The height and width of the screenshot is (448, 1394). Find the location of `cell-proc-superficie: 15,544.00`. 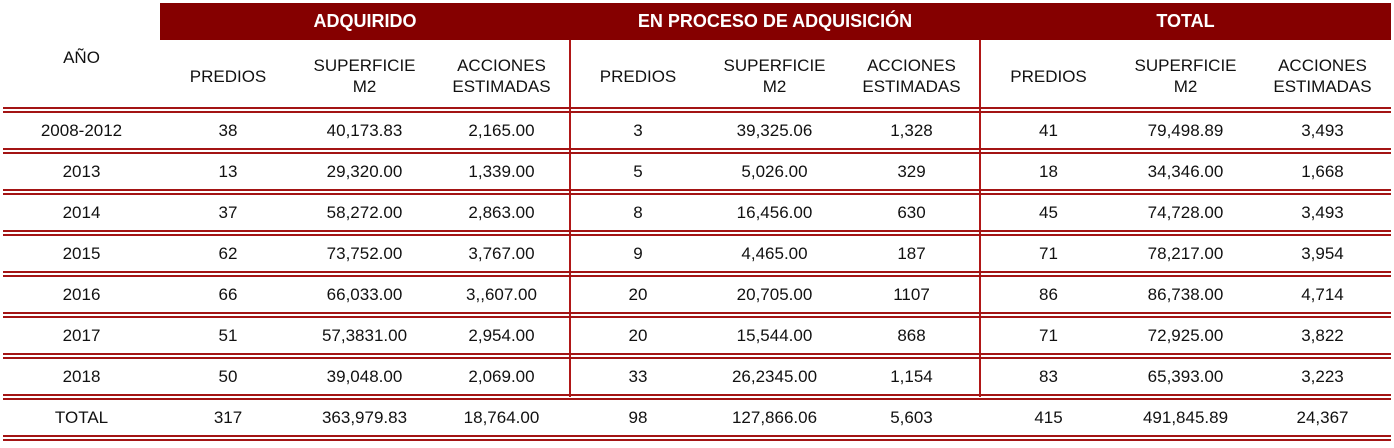

cell-proc-superficie: 15,544.00 is located at coordinates (774, 335).